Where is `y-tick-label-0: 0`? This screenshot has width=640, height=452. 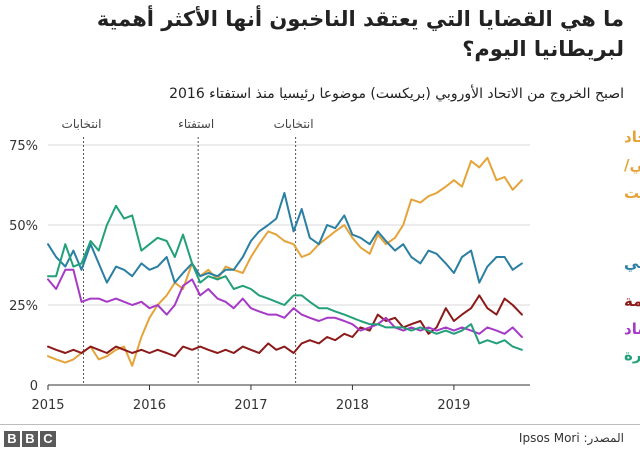
y-tick-label-0: 0 is located at coordinates (34, 386).